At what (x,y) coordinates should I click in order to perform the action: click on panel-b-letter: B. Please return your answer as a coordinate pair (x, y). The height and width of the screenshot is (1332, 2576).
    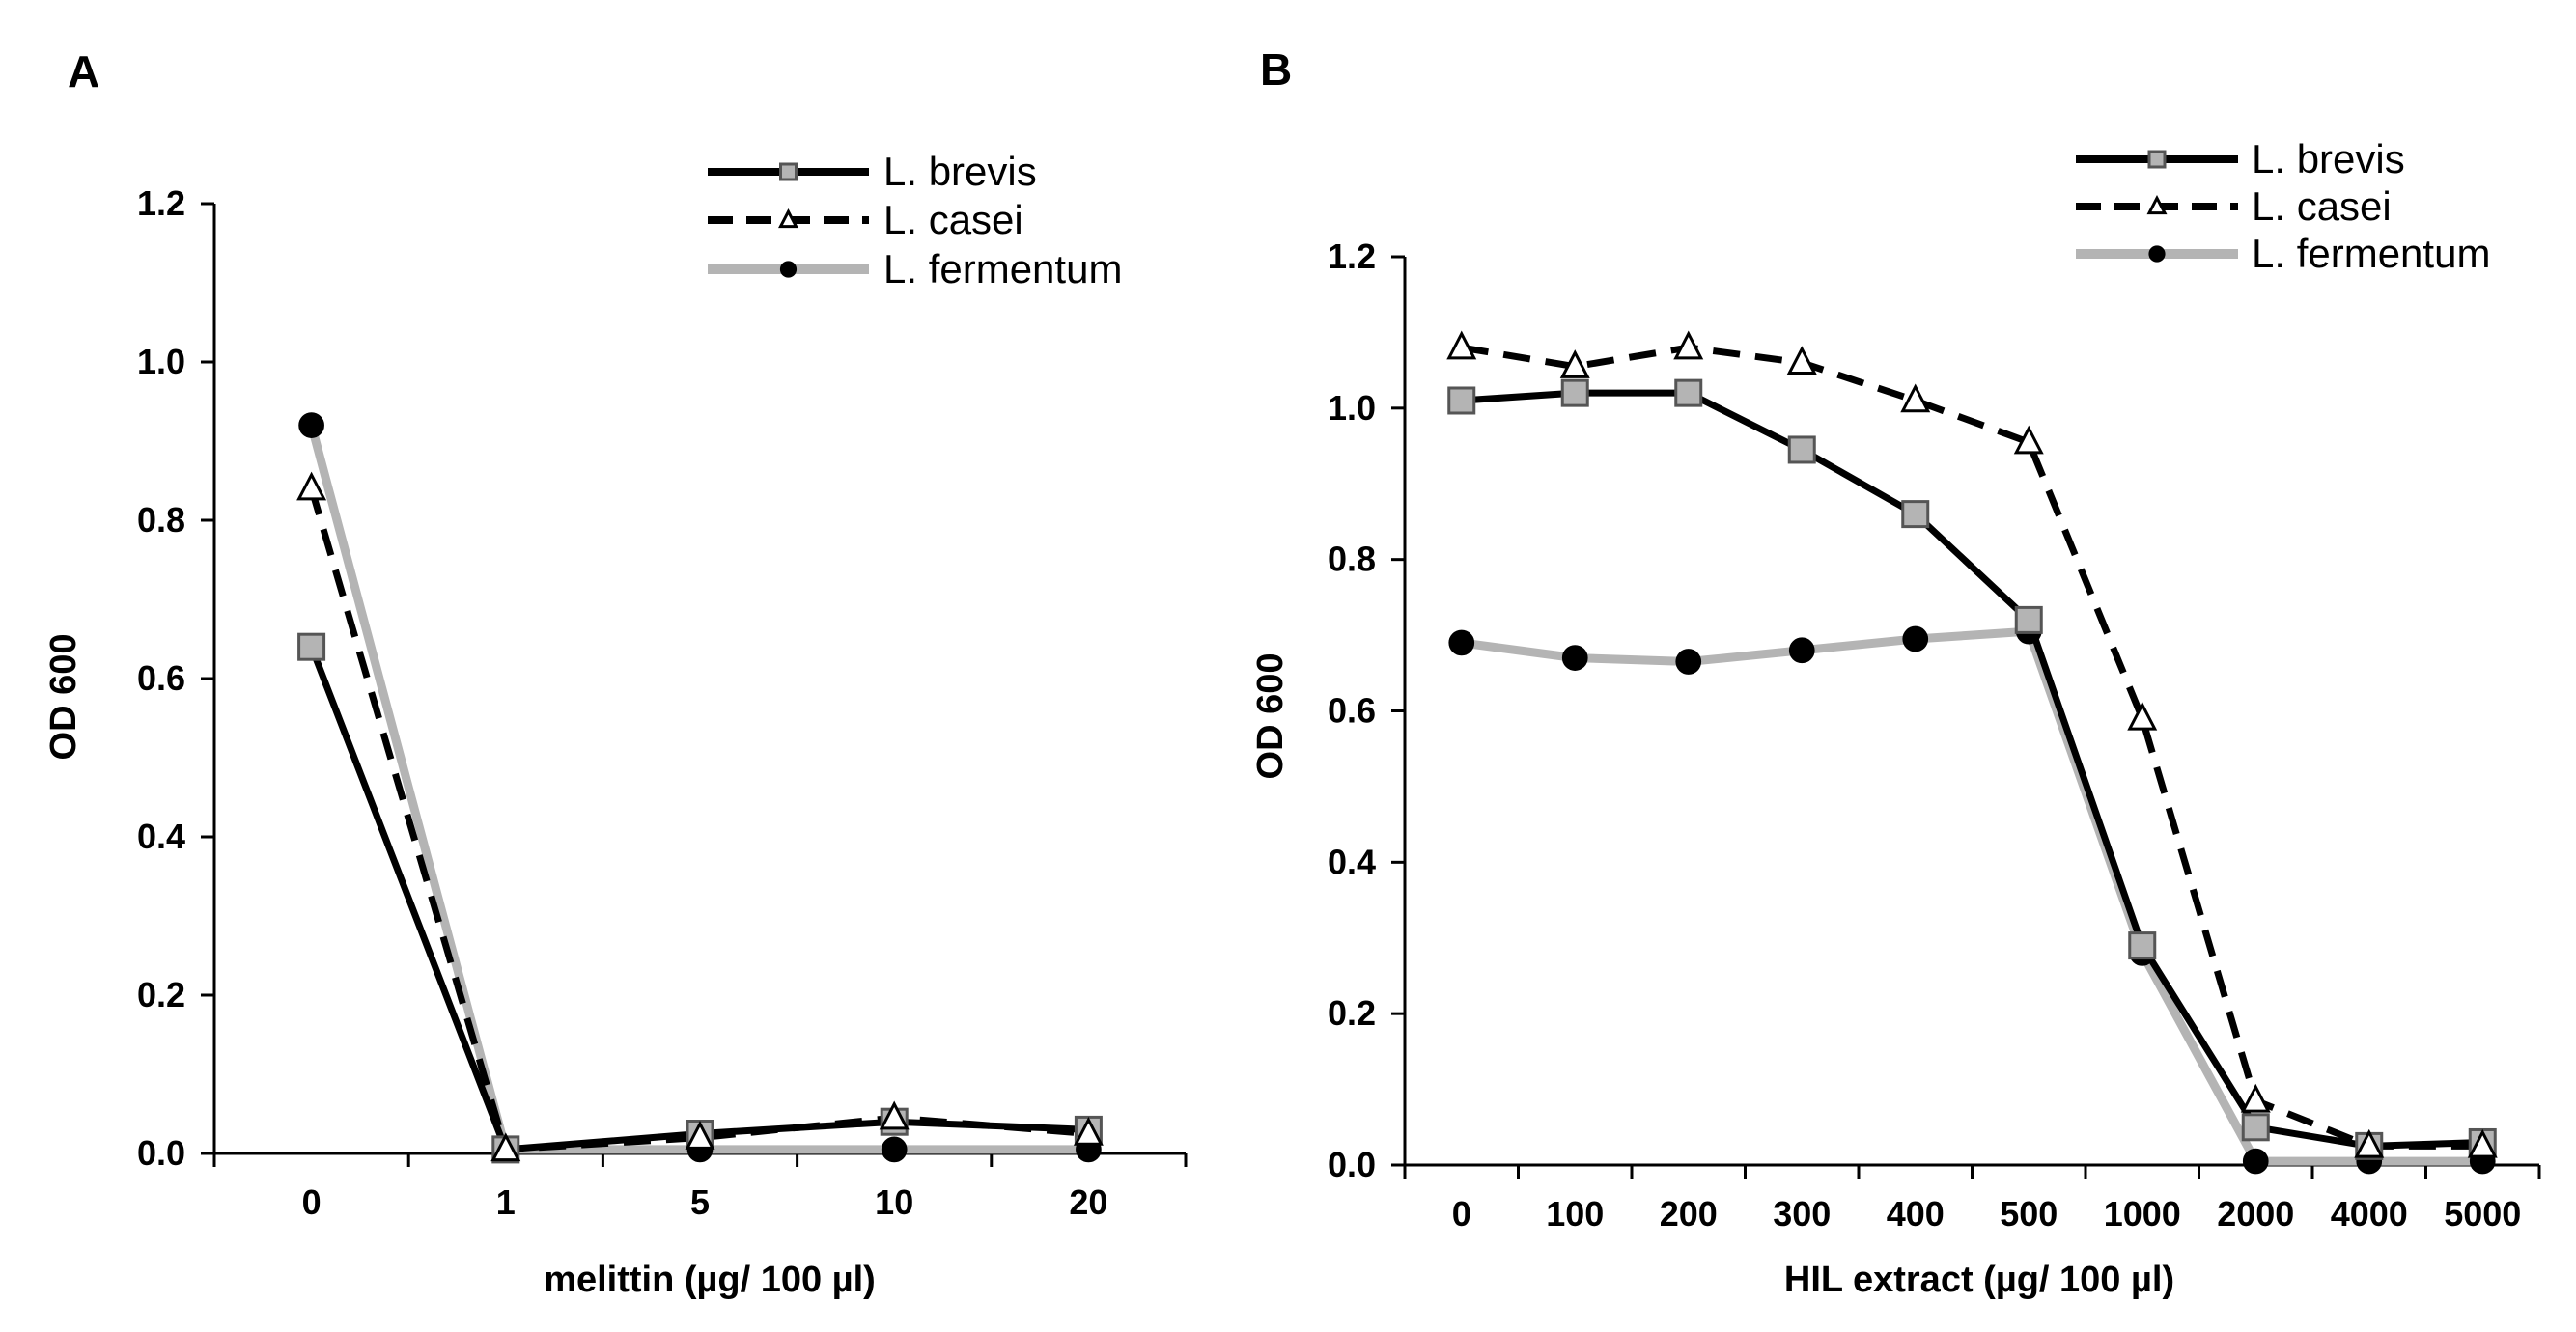
    Looking at the image, I should click on (1276, 69).